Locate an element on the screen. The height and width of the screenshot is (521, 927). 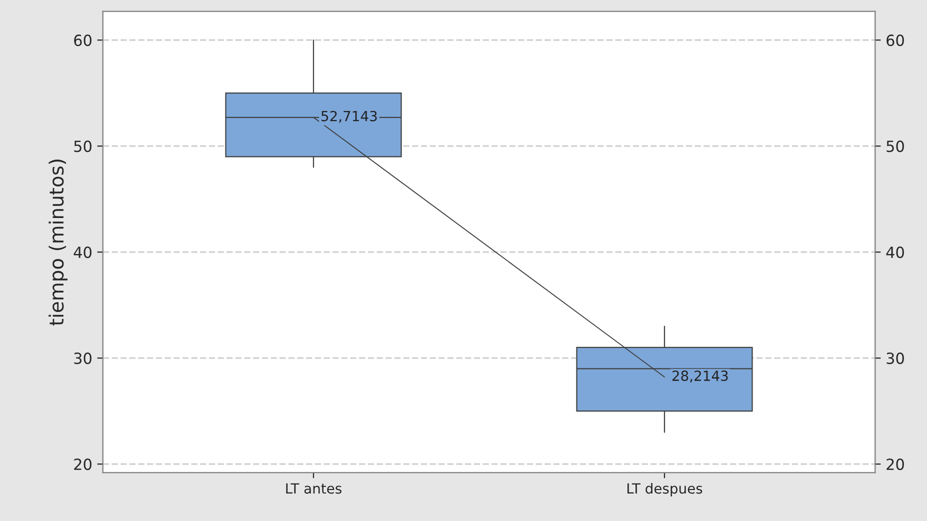
y-tick-label: 30 is located at coordinates (83, 358).